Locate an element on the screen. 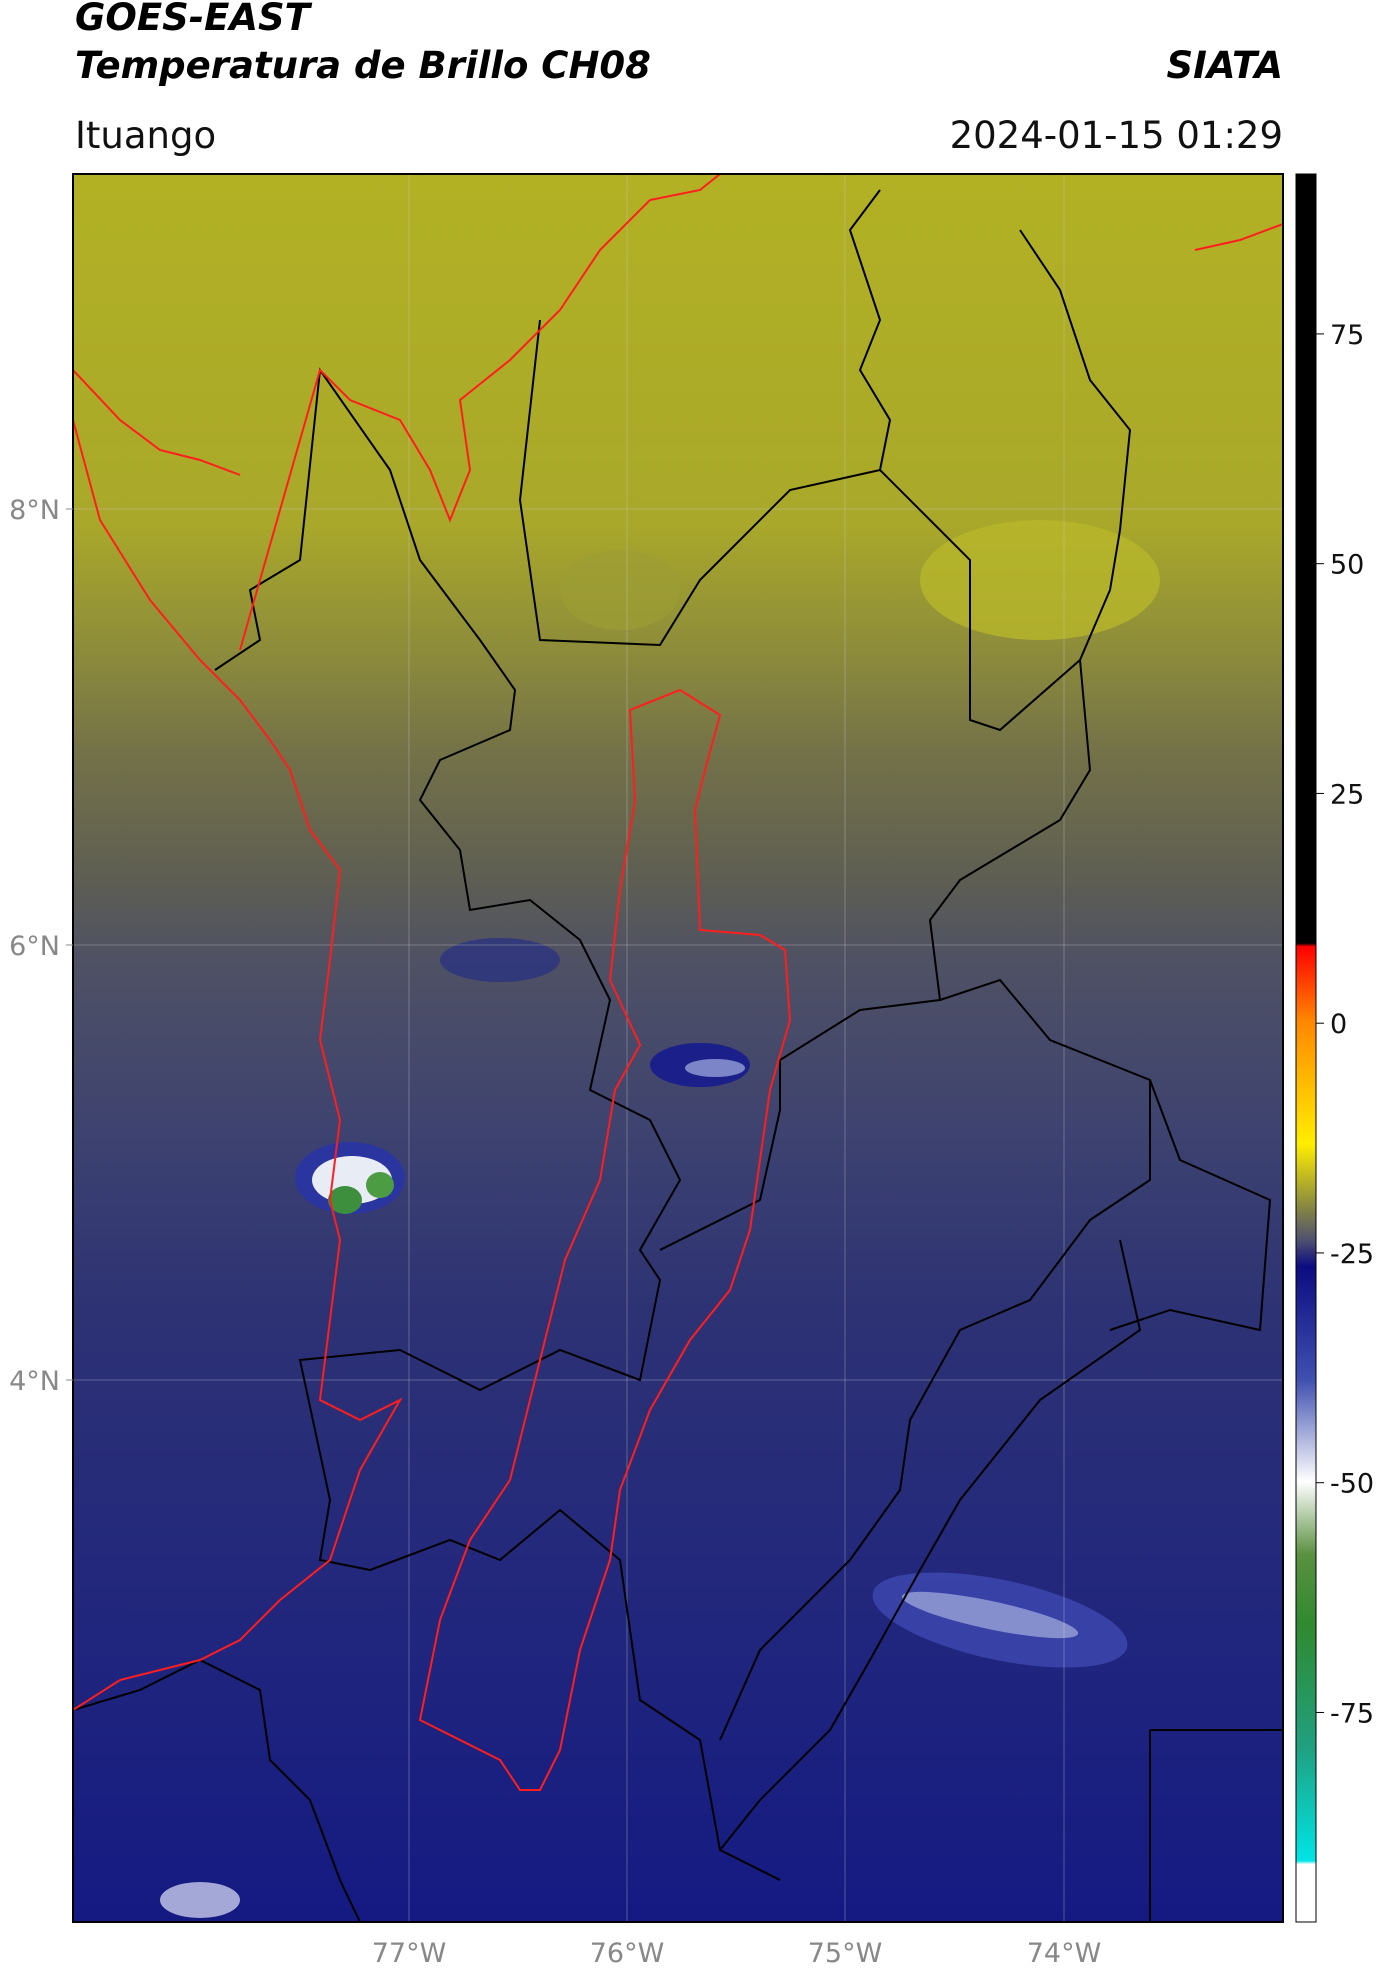 This screenshot has width=1384, height=1981. lat-label: 4°N is located at coordinates (34, 1381).